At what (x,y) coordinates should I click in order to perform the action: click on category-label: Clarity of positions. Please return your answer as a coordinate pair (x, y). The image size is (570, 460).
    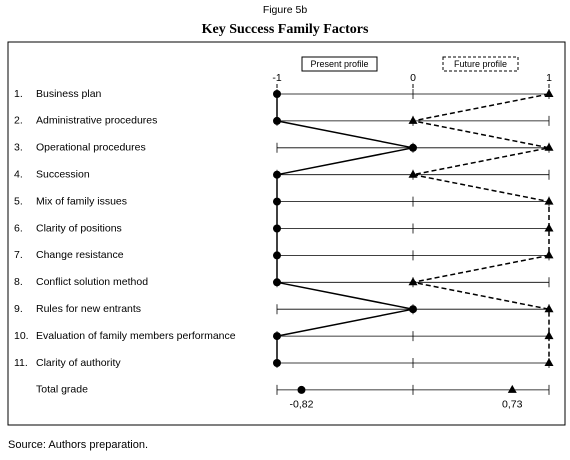
    Looking at the image, I should click on (79, 228).